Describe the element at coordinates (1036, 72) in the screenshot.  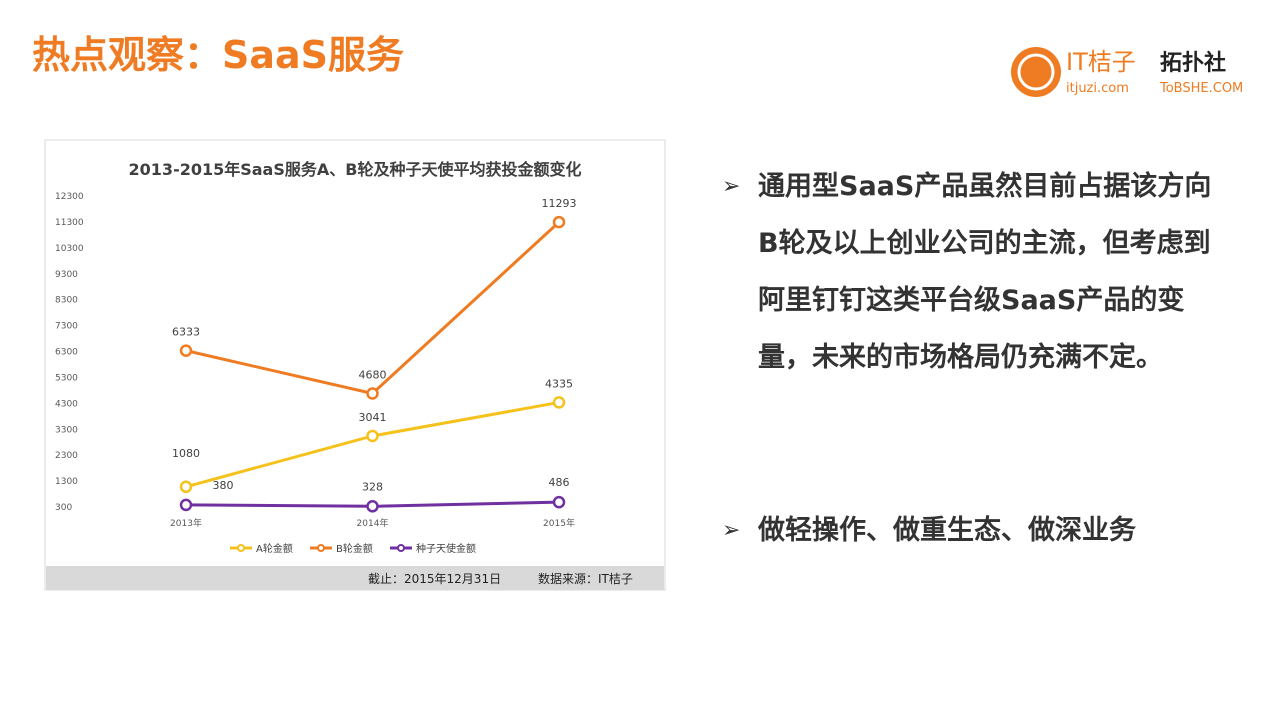
I see `logo-icon-ring` at that location.